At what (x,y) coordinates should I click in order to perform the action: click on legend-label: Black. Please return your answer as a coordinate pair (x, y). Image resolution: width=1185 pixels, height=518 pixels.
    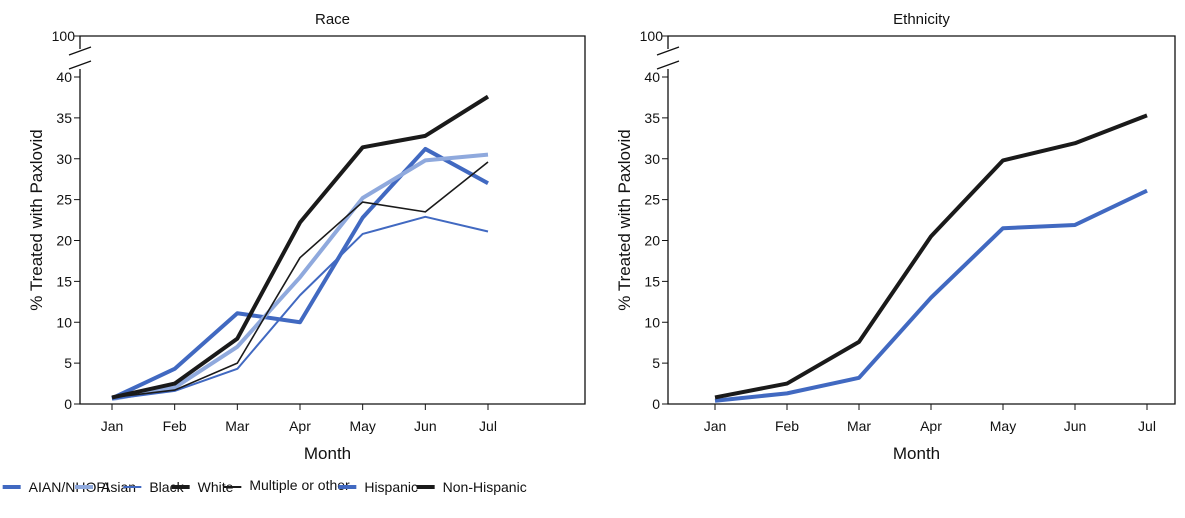
    Looking at the image, I should click on (166, 487).